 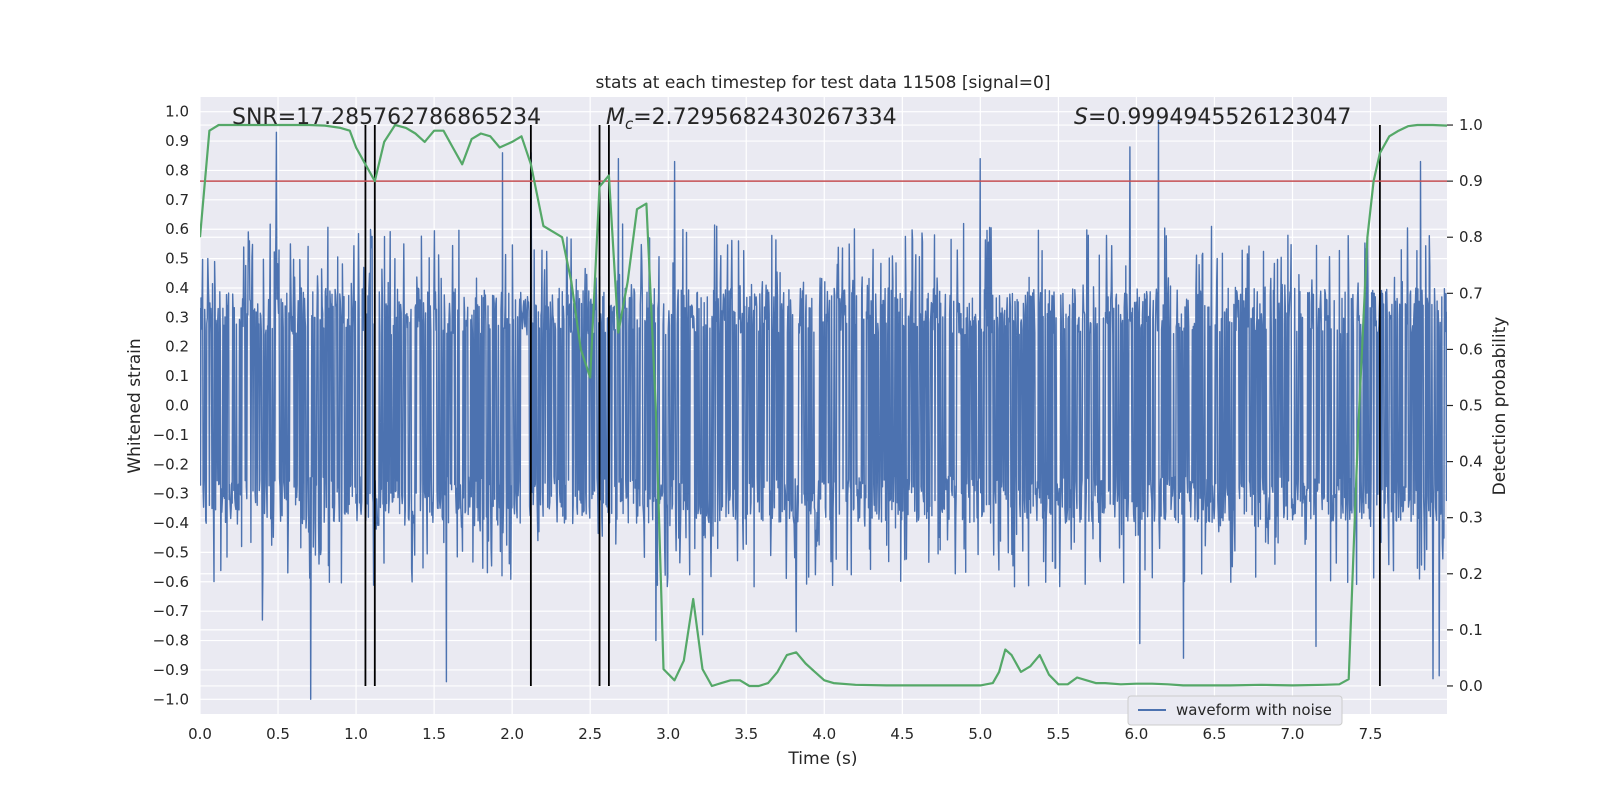 What do you see at coordinates (177, 376) in the screenshot?
I see `y-left-tick-label: 0.1` at bounding box center [177, 376].